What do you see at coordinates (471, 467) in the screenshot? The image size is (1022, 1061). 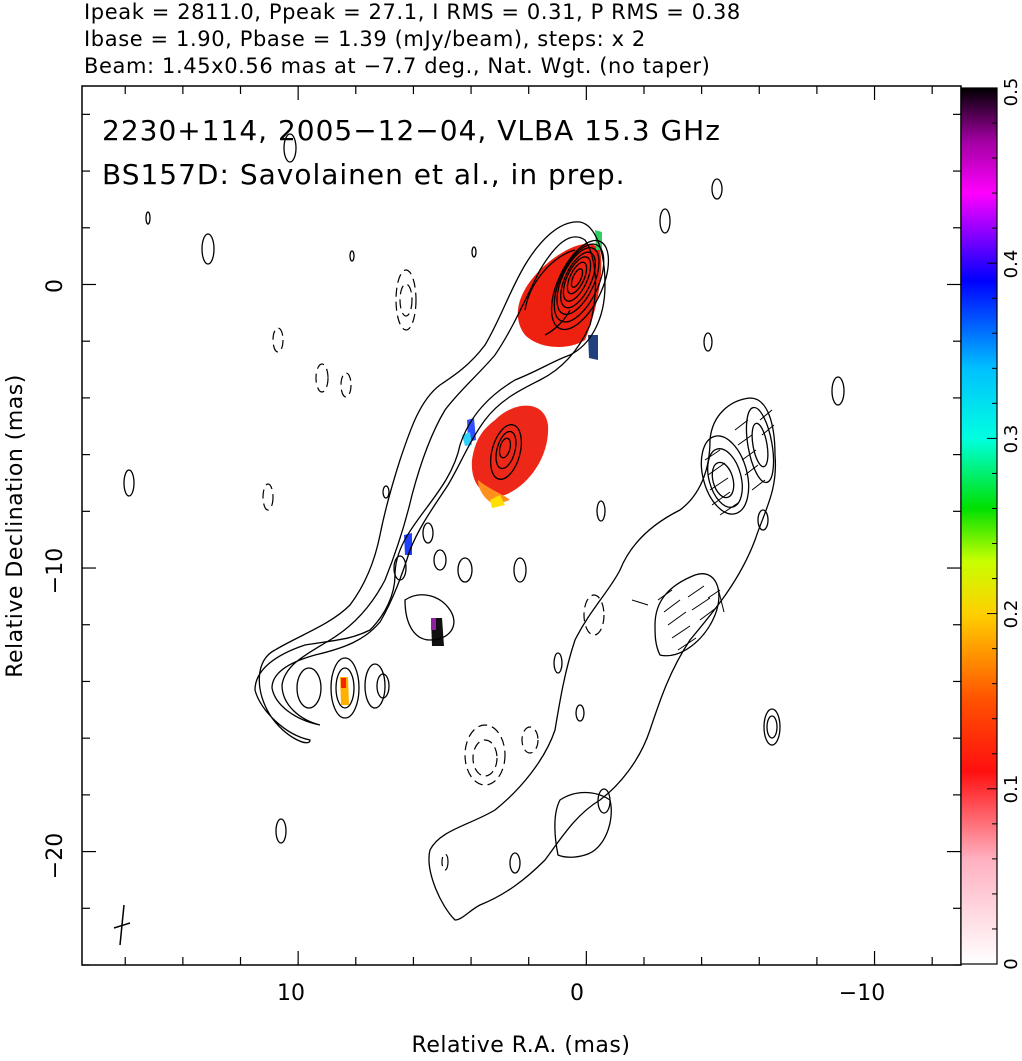 I see `polarization-color-map` at bounding box center [471, 467].